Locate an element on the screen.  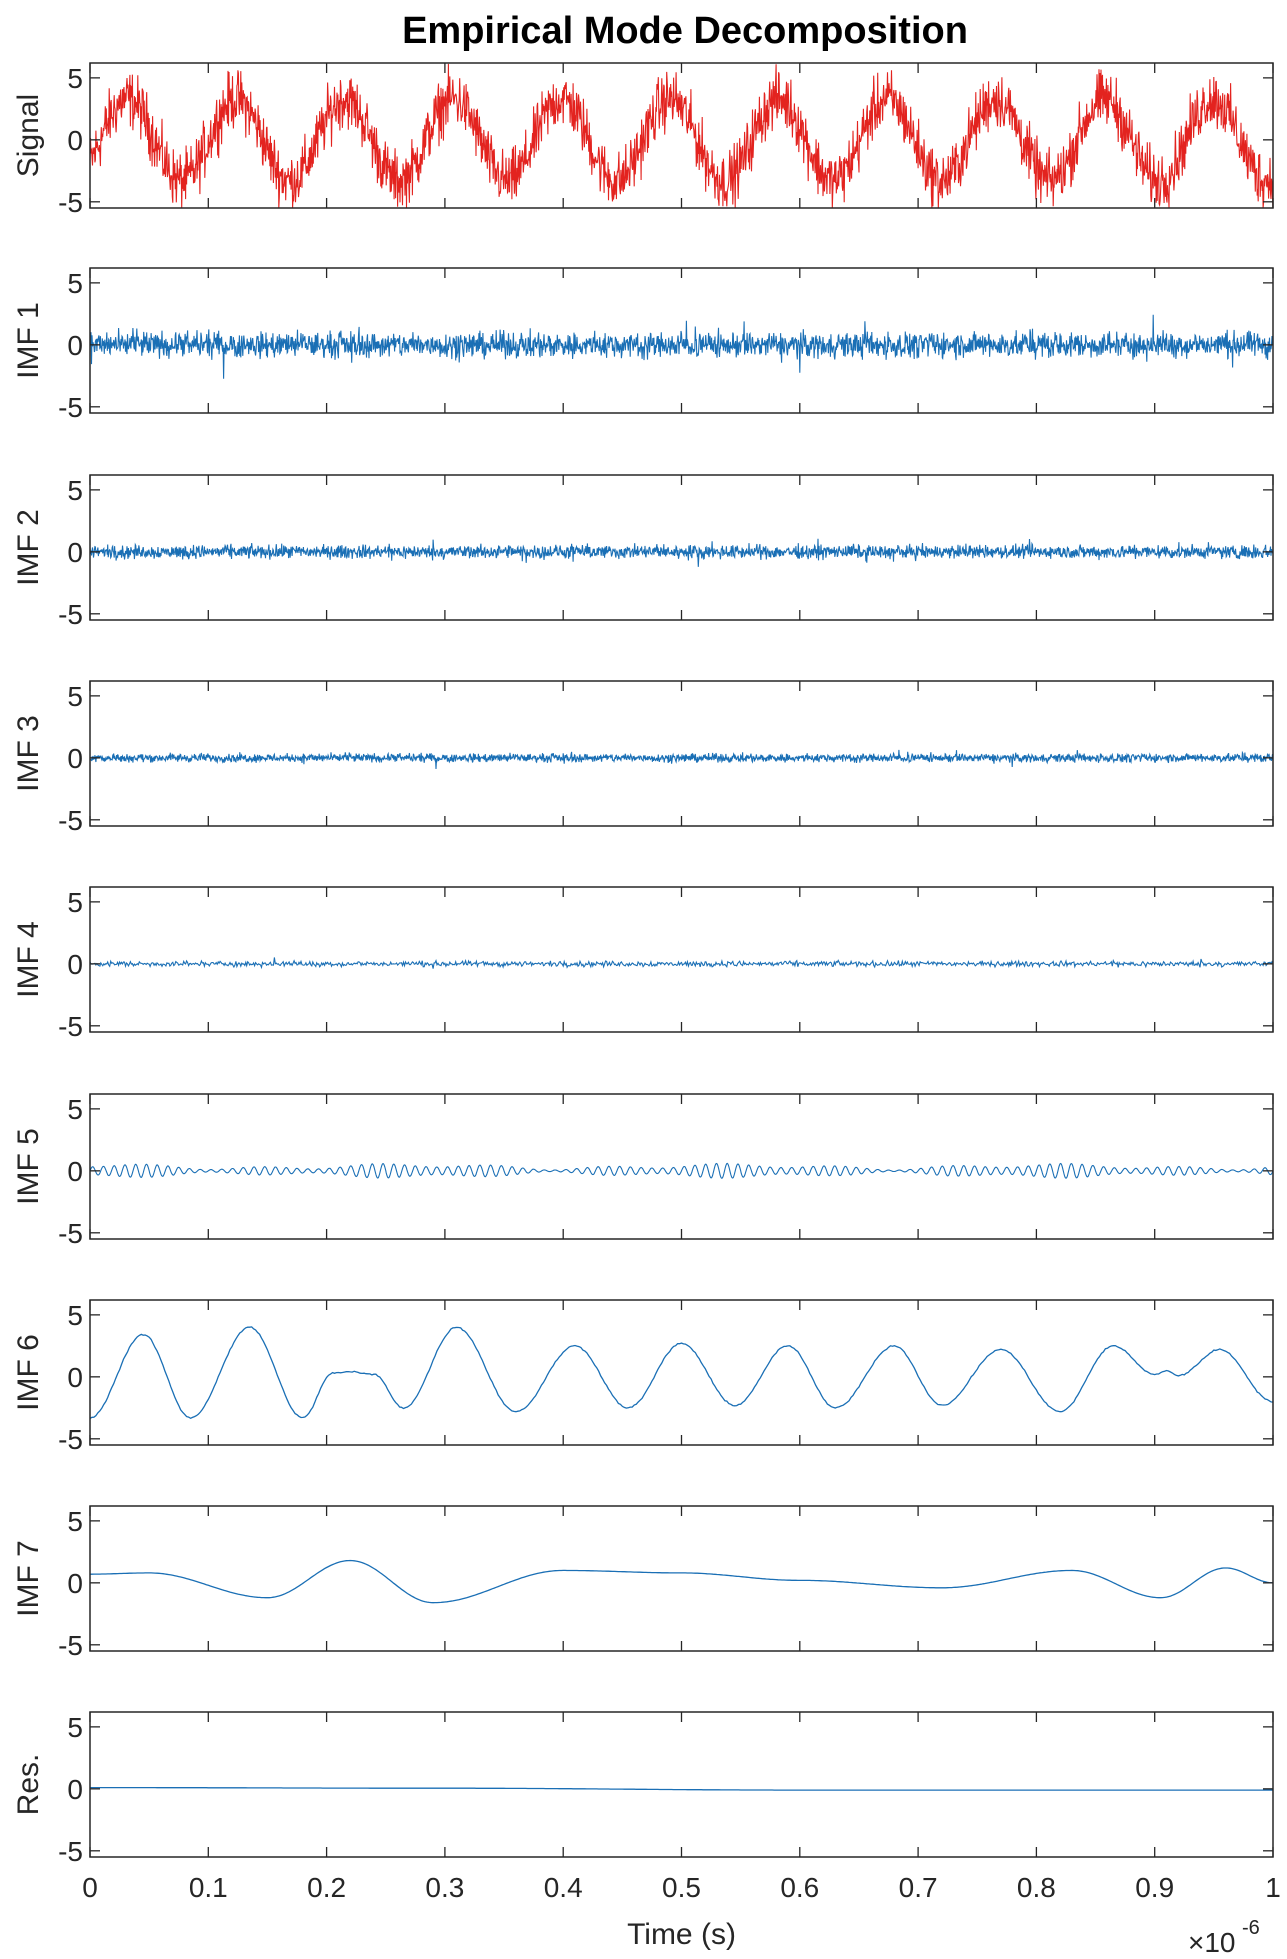
x-exponent: -6 is located at coordinates (1251, 1928).